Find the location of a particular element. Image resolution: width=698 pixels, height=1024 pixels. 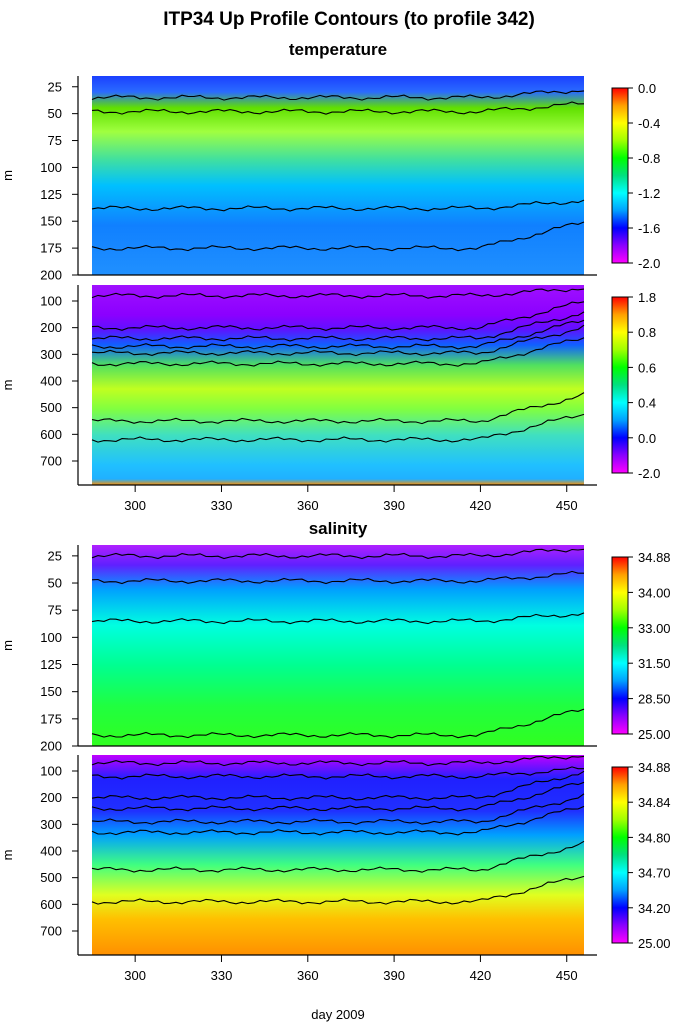

temperature-full-colorbar-label: 0.0 is located at coordinates (647, 438).